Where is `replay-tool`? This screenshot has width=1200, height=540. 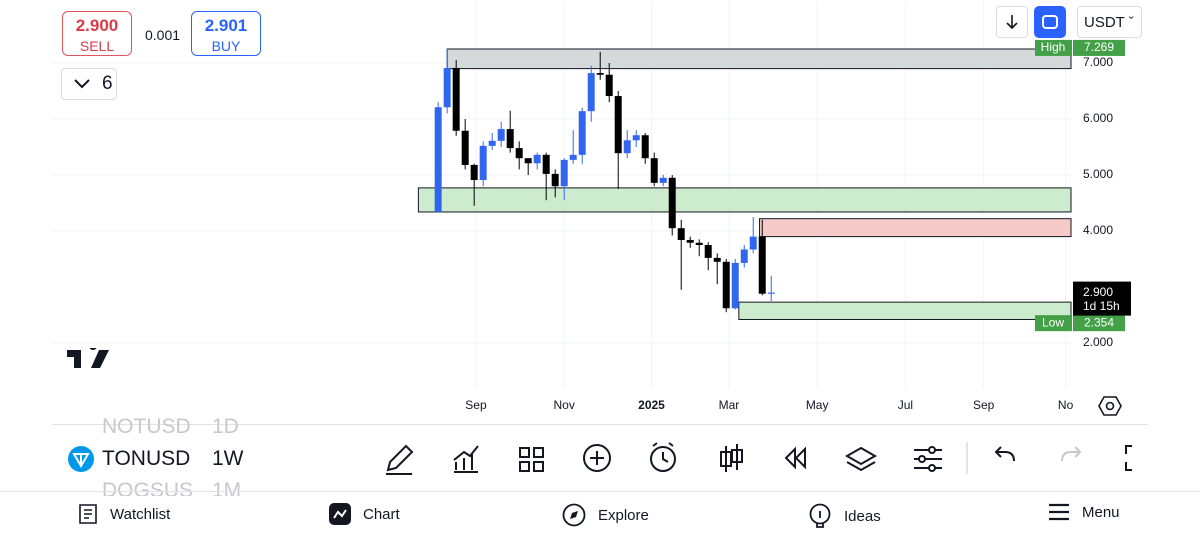 replay-tool is located at coordinates (795, 458).